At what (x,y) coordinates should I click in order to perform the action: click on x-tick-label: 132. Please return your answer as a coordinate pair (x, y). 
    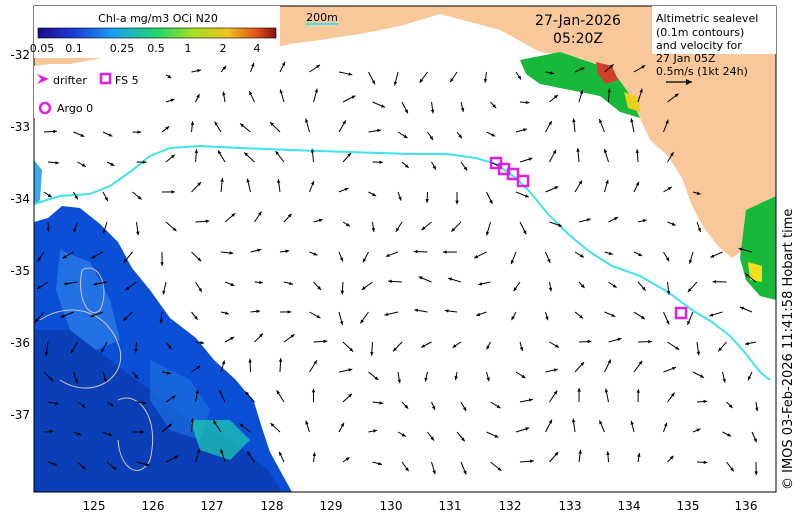
    Looking at the image, I should click on (510, 506).